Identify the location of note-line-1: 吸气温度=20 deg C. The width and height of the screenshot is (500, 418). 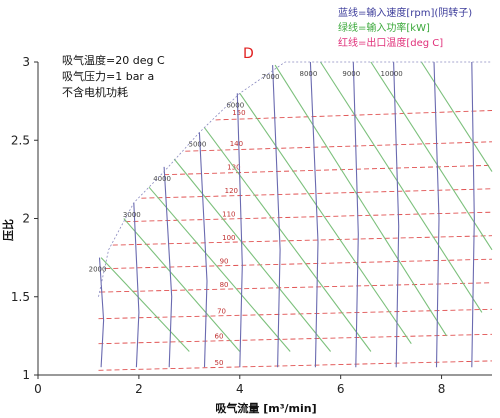
(113, 60).